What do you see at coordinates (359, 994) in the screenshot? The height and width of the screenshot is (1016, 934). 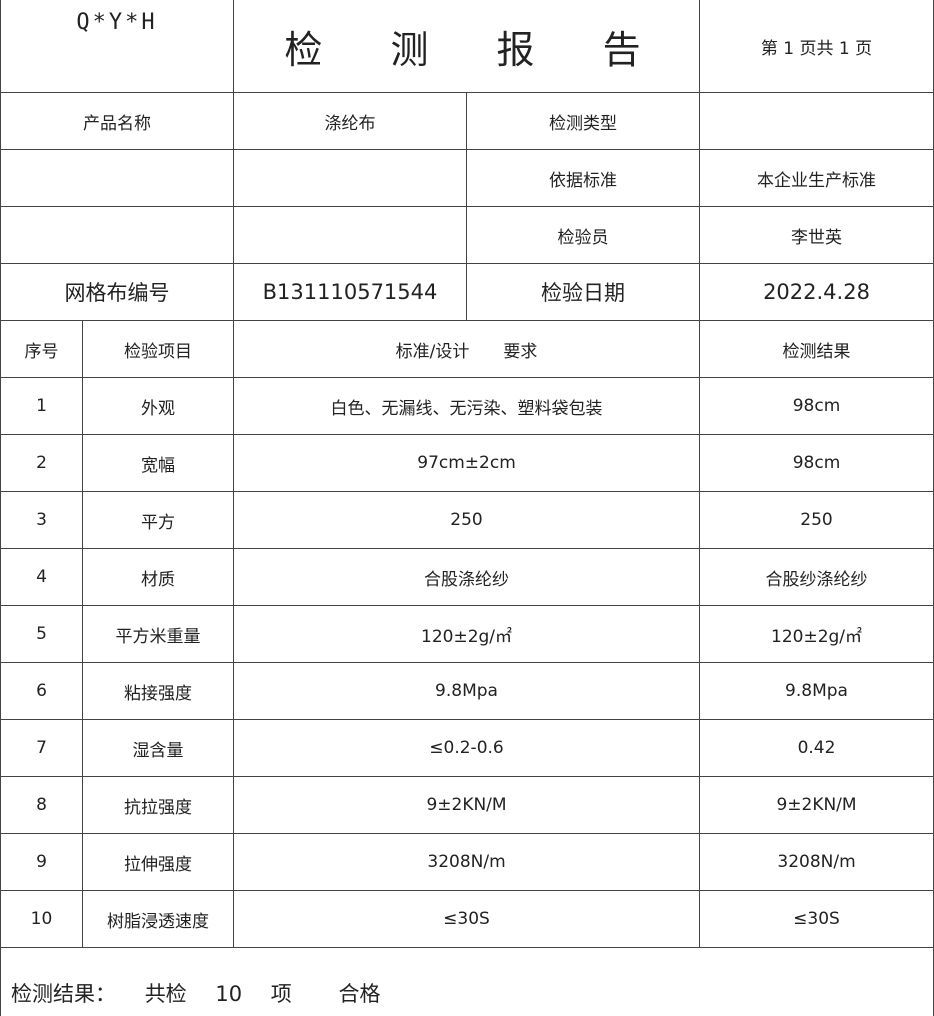 I see `conclusion-verdict: 合格` at bounding box center [359, 994].